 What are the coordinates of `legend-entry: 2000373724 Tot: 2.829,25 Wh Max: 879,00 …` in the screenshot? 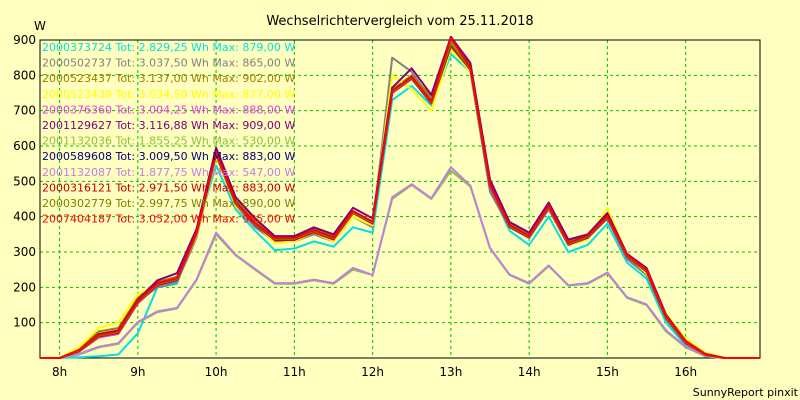 It's located at (168, 47).